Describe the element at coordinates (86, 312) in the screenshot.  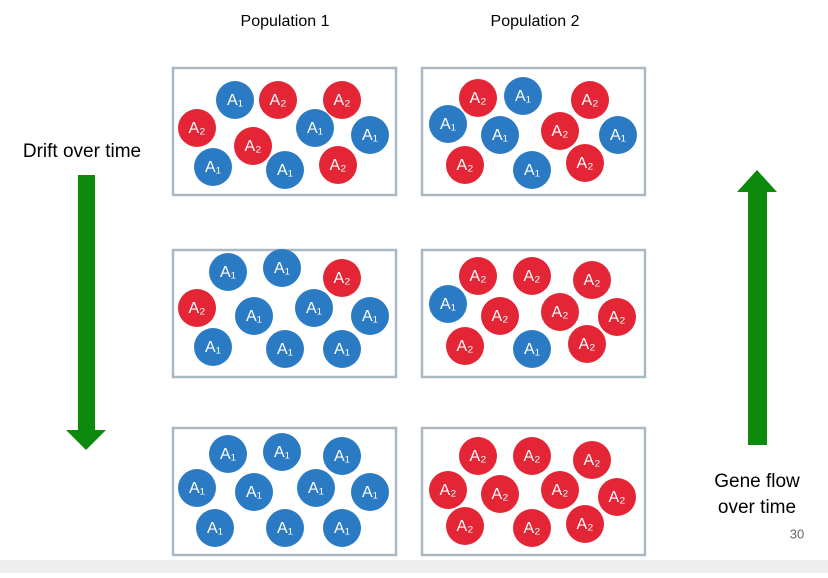
I see `drift-arrow` at that location.